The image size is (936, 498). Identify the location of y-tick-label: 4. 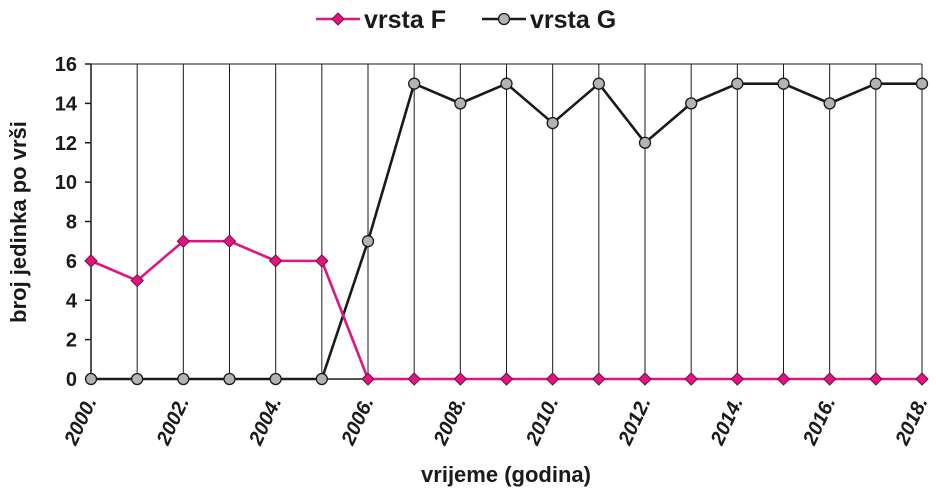
(72, 301).